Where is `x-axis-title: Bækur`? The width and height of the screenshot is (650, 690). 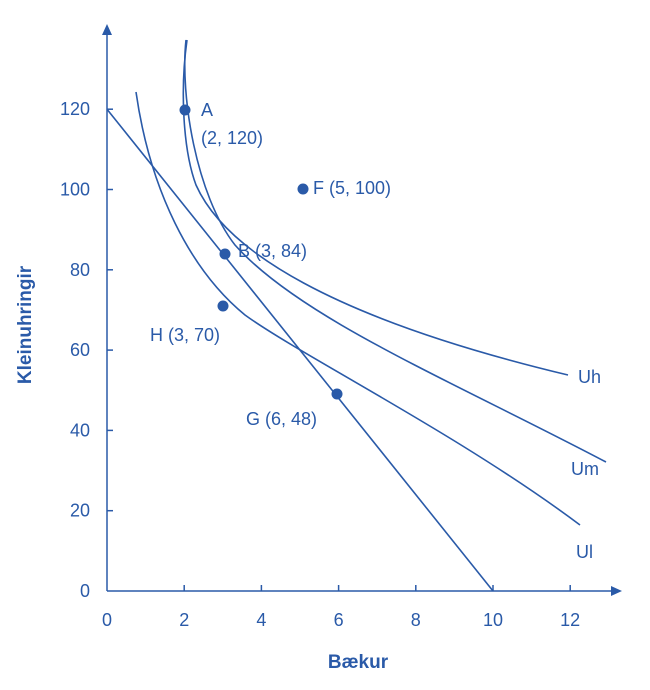
x-axis-title: Bækur is located at coordinates (358, 662).